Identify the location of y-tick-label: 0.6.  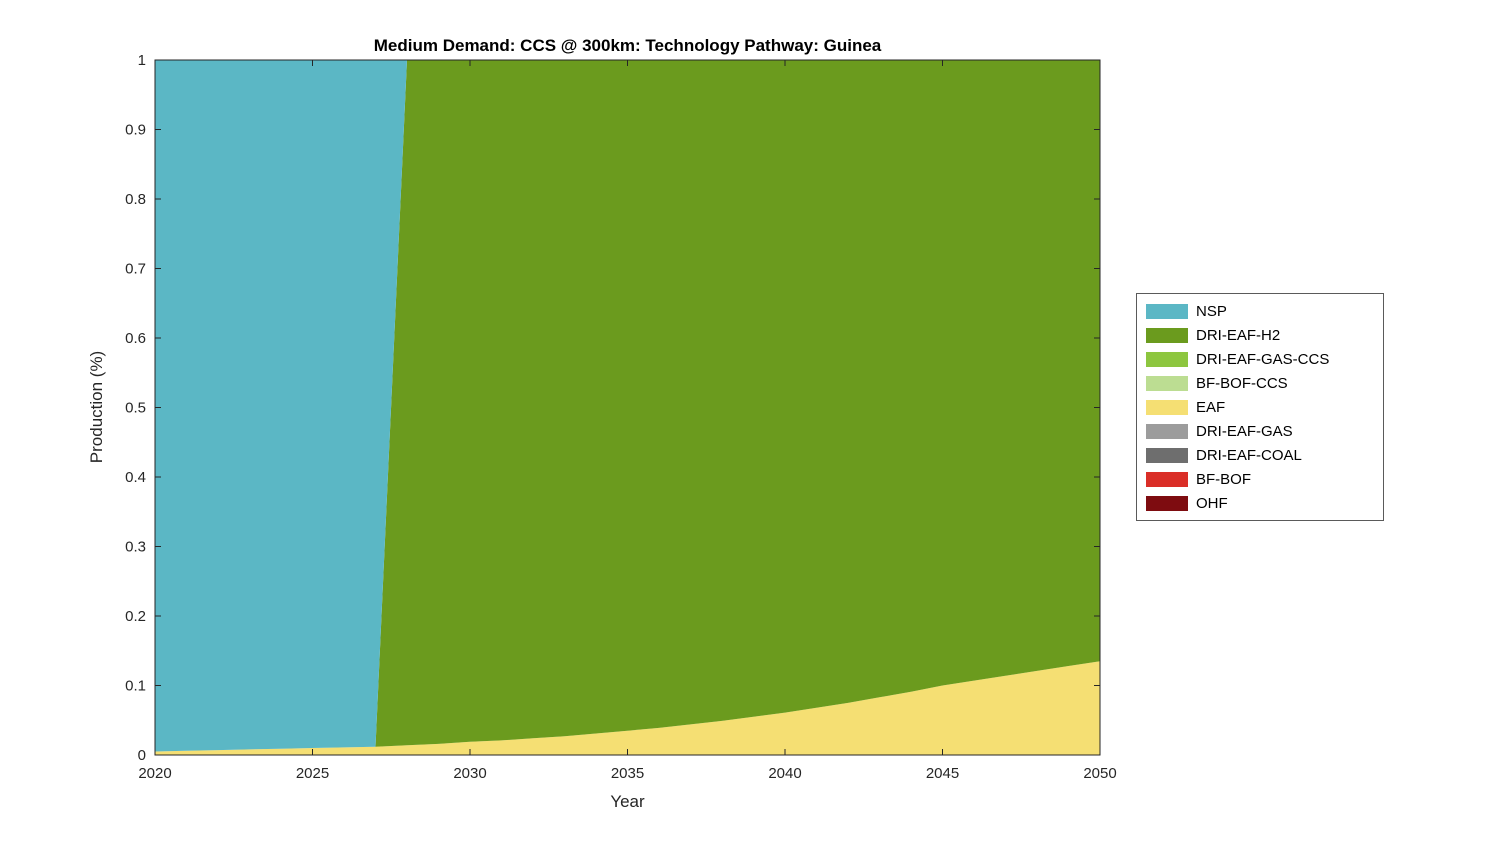
(135, 338).